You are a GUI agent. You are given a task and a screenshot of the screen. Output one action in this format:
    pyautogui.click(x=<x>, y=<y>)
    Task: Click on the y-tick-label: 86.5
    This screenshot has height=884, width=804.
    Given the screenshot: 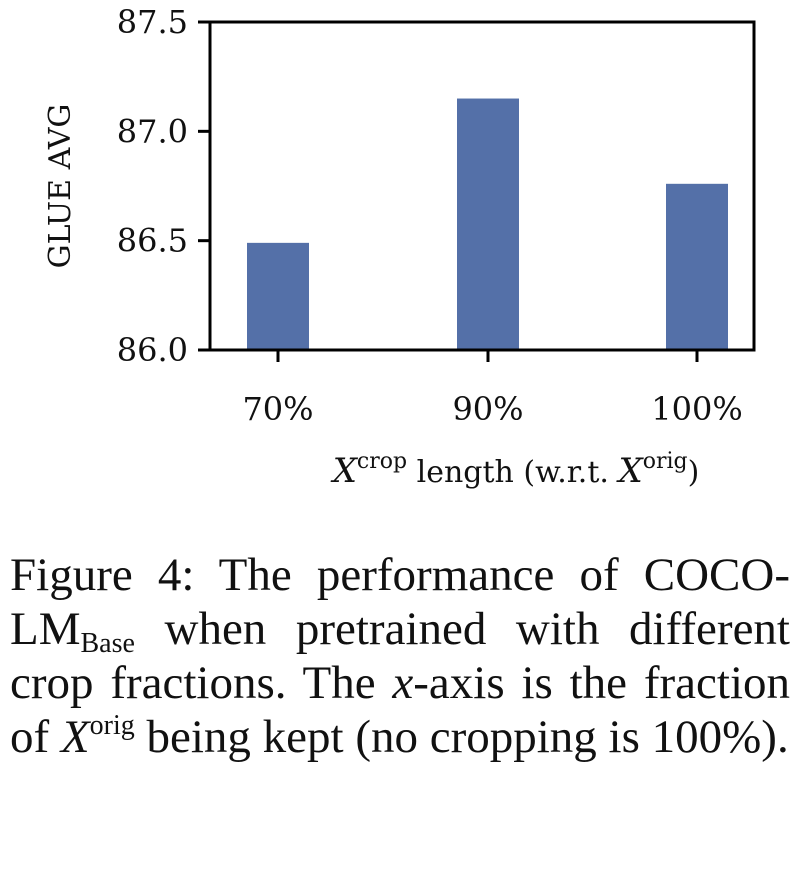 What is the action you would take?
    pyautogui.click(x=152, y=241)
    